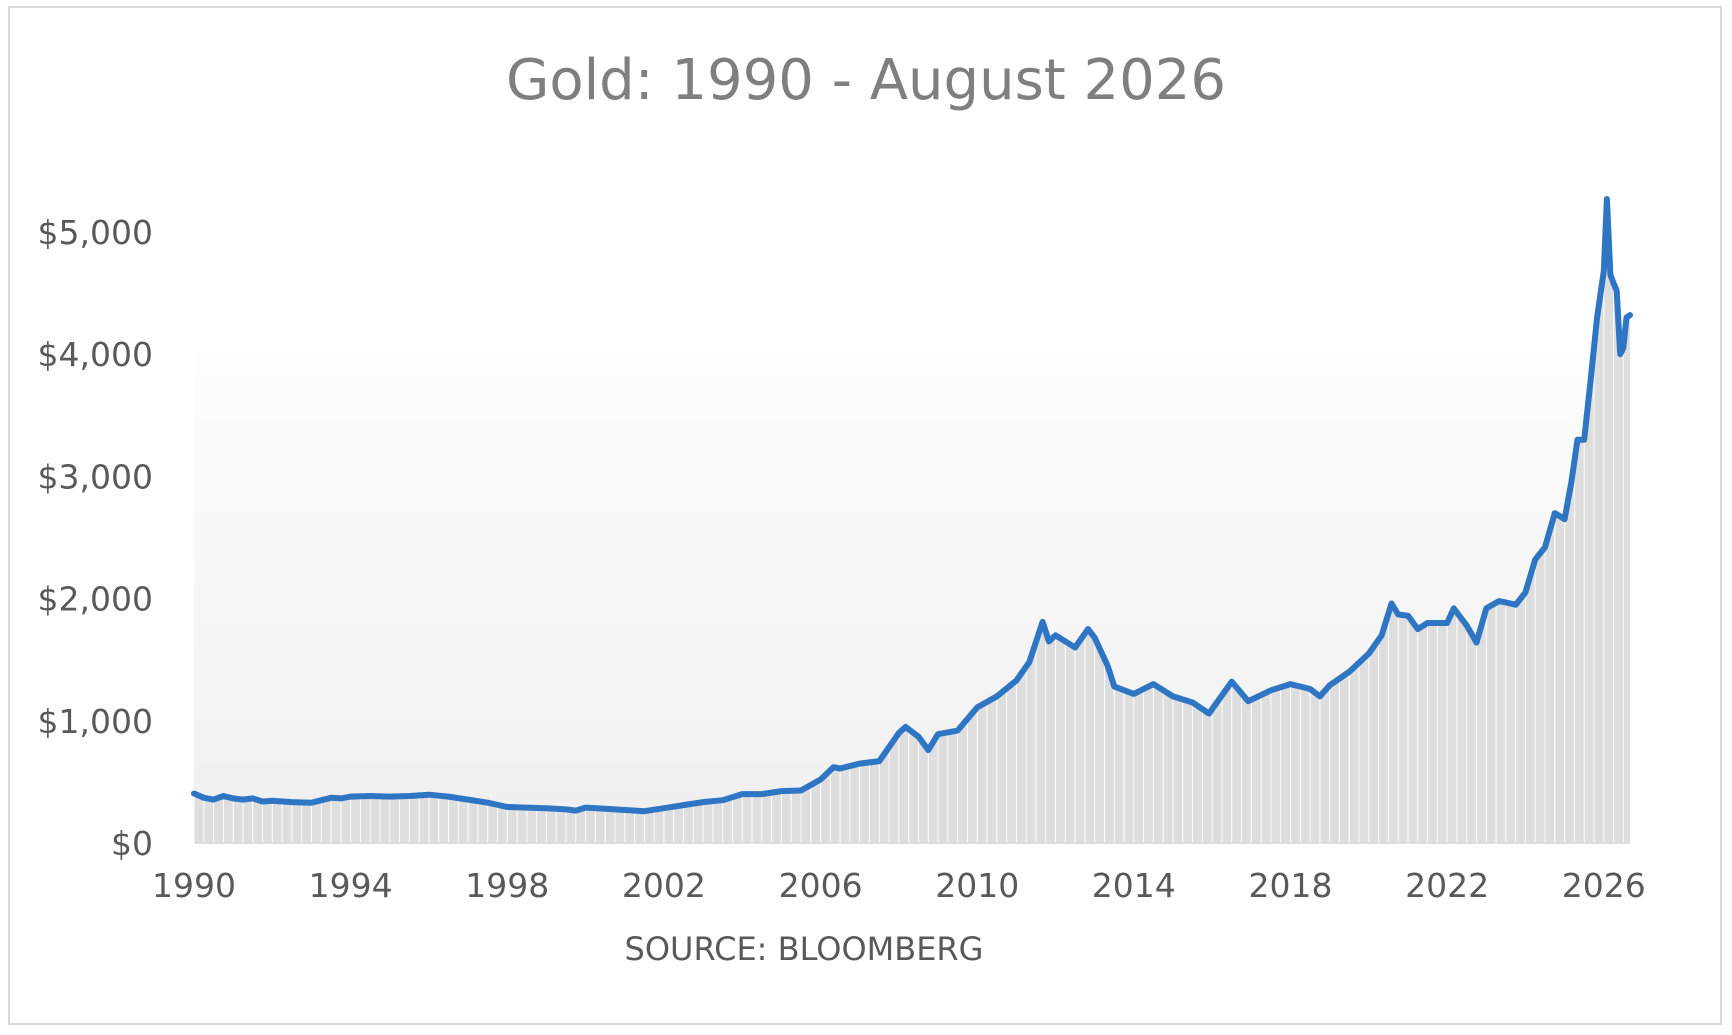  Describe the element at coordinates (1134, 885) in the screenshot. I see `x-tick-label: 2014` at that location.